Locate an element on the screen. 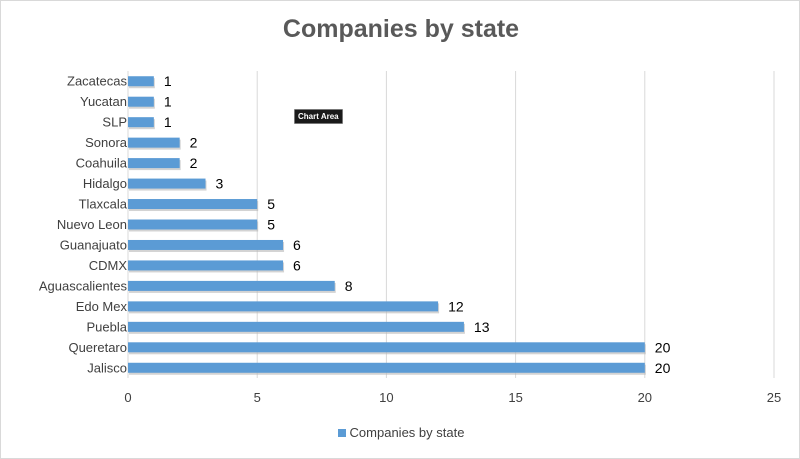 Image resolution: width=800 pixels, height=459 pixels. data-label: 13 is located at coordinates (482, 327).